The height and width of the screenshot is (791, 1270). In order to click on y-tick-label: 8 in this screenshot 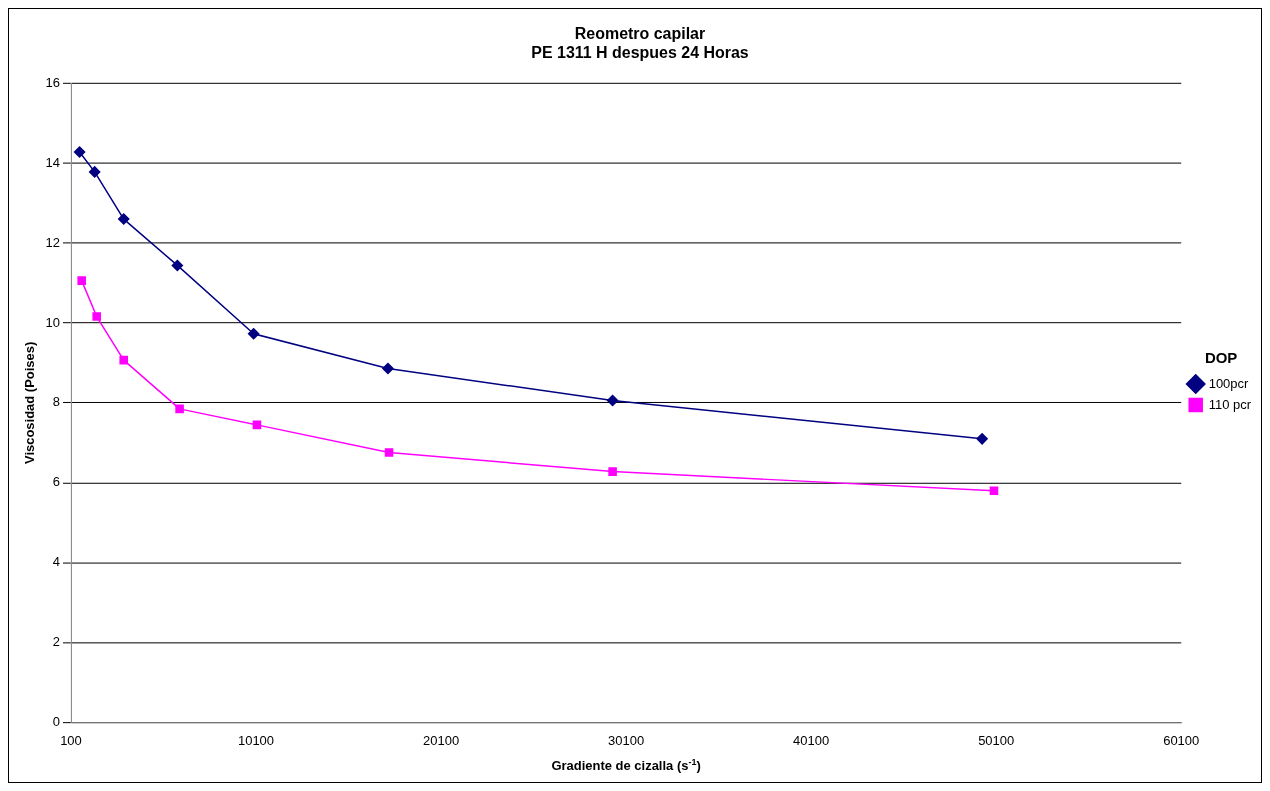, I will do `click(56, 402)`.